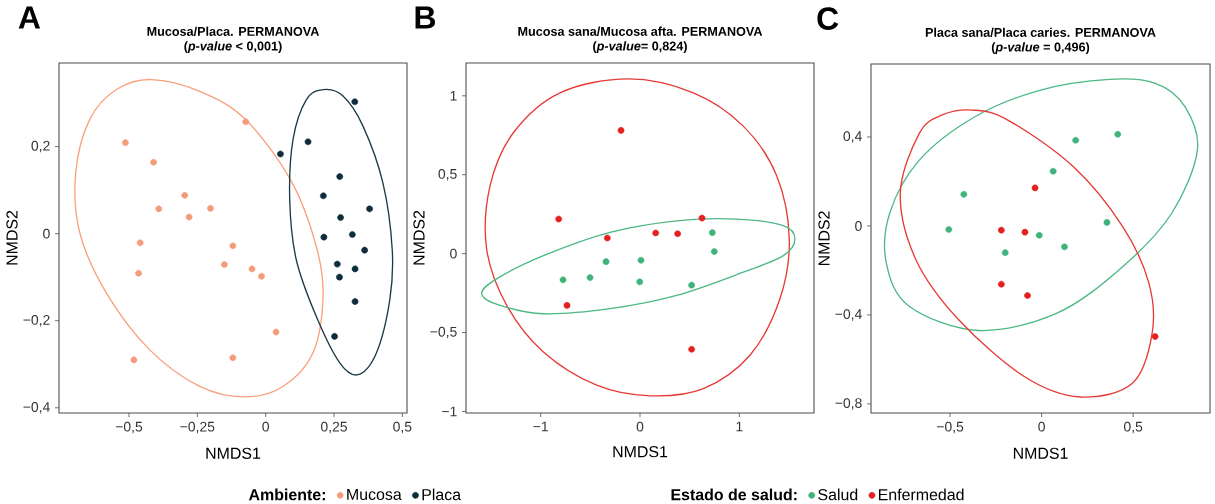 The image size is (1215, 504). Describe the element at coordinates (425, 17) in the screenshot. I see `text: B` at that location.